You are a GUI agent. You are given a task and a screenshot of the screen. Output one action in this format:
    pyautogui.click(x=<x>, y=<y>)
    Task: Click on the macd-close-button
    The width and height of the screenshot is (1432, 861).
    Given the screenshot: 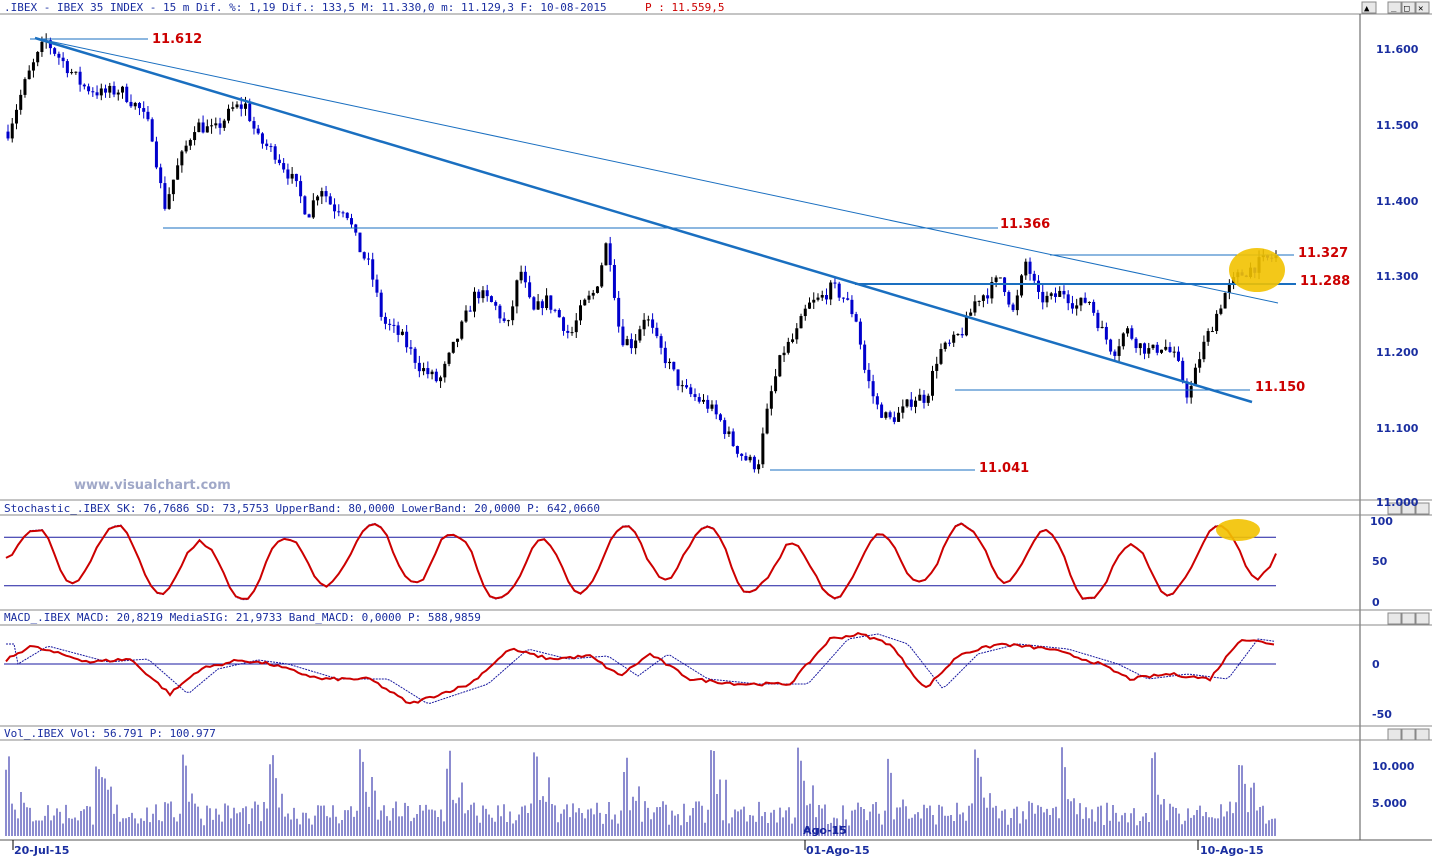 What is the action you would take?
    pyautogui.click(x=1422, y=618)
    